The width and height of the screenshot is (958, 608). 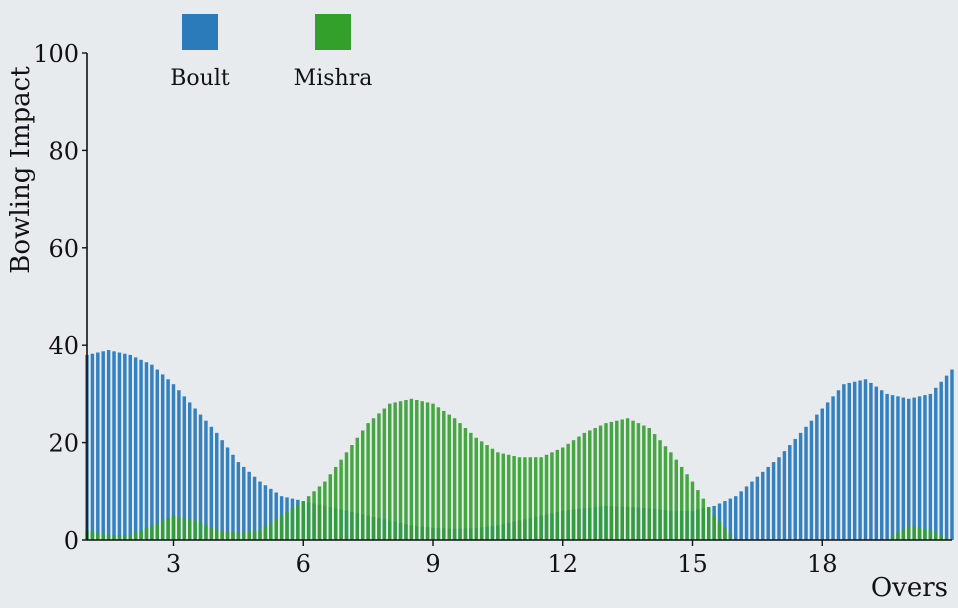 I want to click on x-ticks: 3 6 9 12 15 18, so click(x=502, y=559).